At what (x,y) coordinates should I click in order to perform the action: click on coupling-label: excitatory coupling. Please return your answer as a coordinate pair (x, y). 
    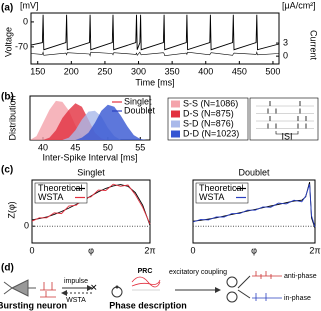
    Looking at the image, I should click on (198, 272).